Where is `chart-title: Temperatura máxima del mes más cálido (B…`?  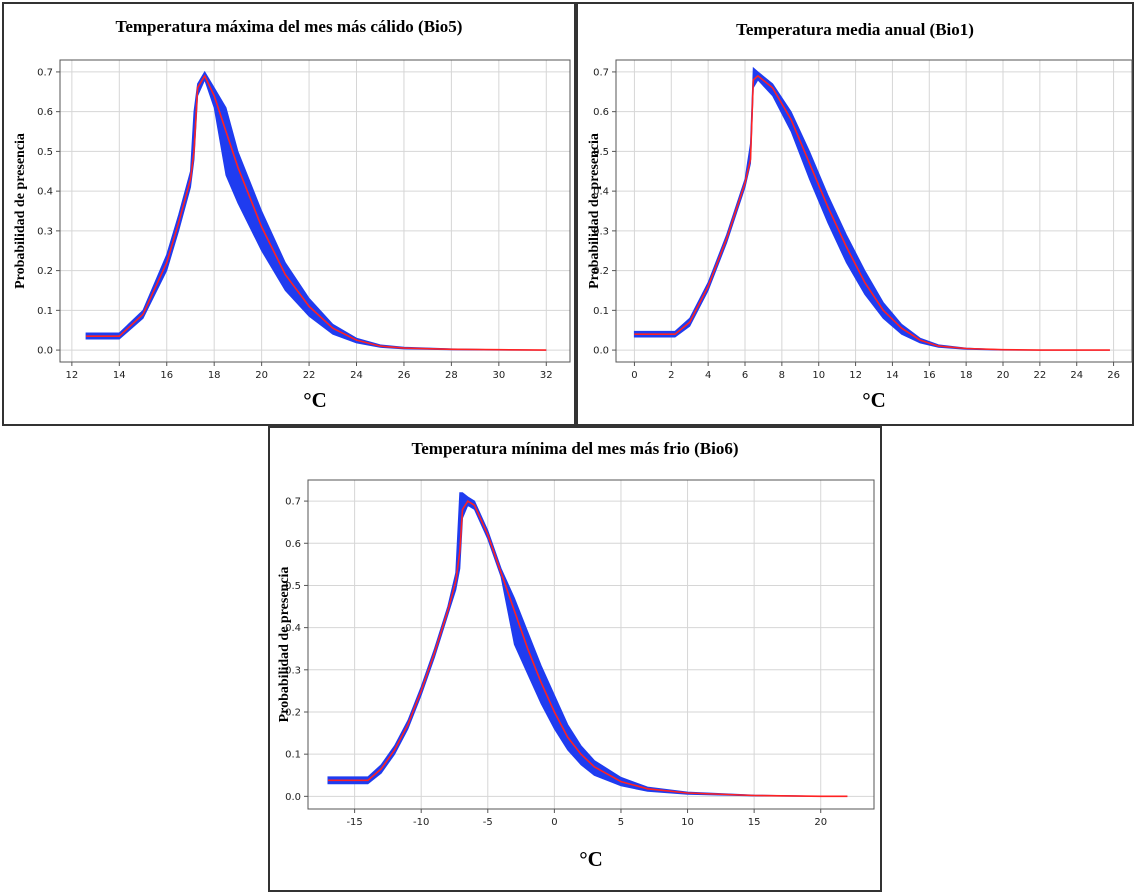
chart-title: Temperatura máxima del mes más cálido (B… is located at coordinates (289, 26).